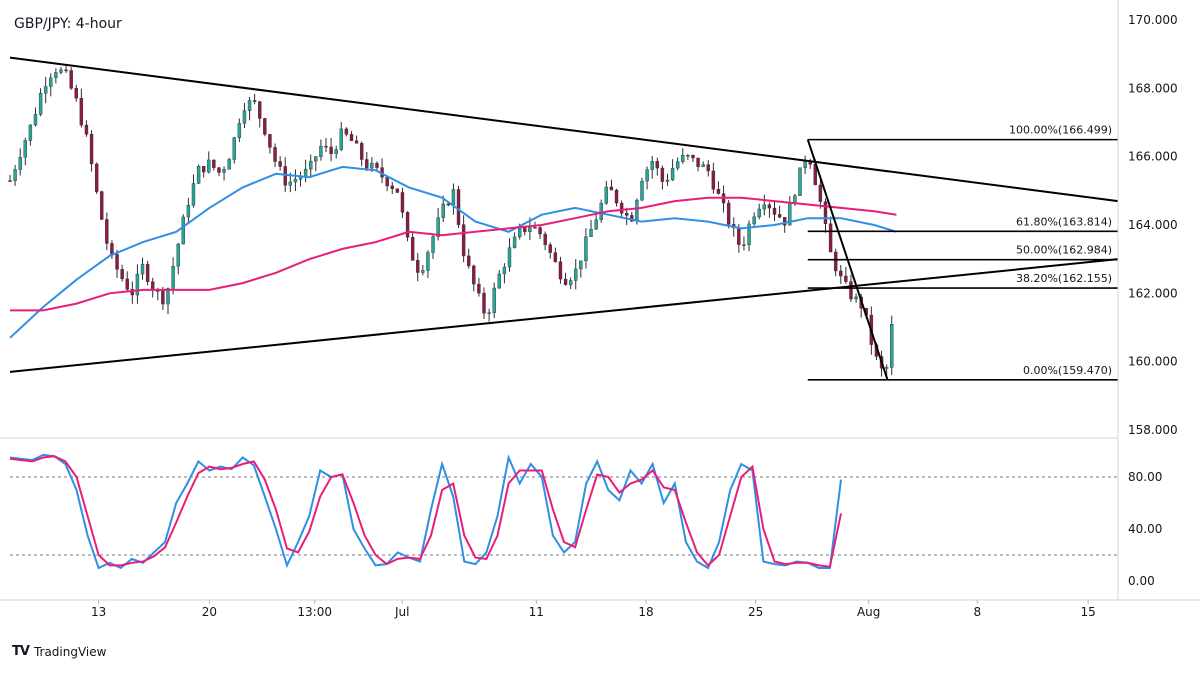  I want to click on tradingview-brand: TV TradingView, so click(59, 651).